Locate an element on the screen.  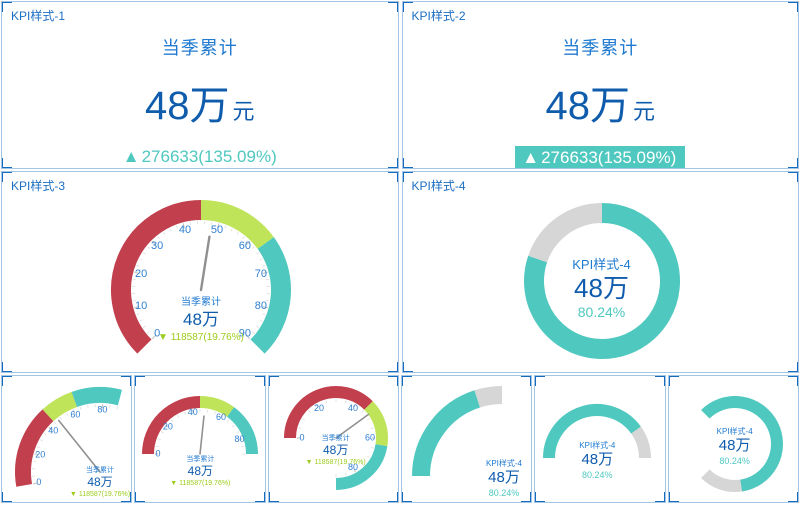
panel-gauge-small-3: 0 20 40 60 80 当季累计 48万 ▼ 118587(19.76%) is located at coordinates (333, 439).